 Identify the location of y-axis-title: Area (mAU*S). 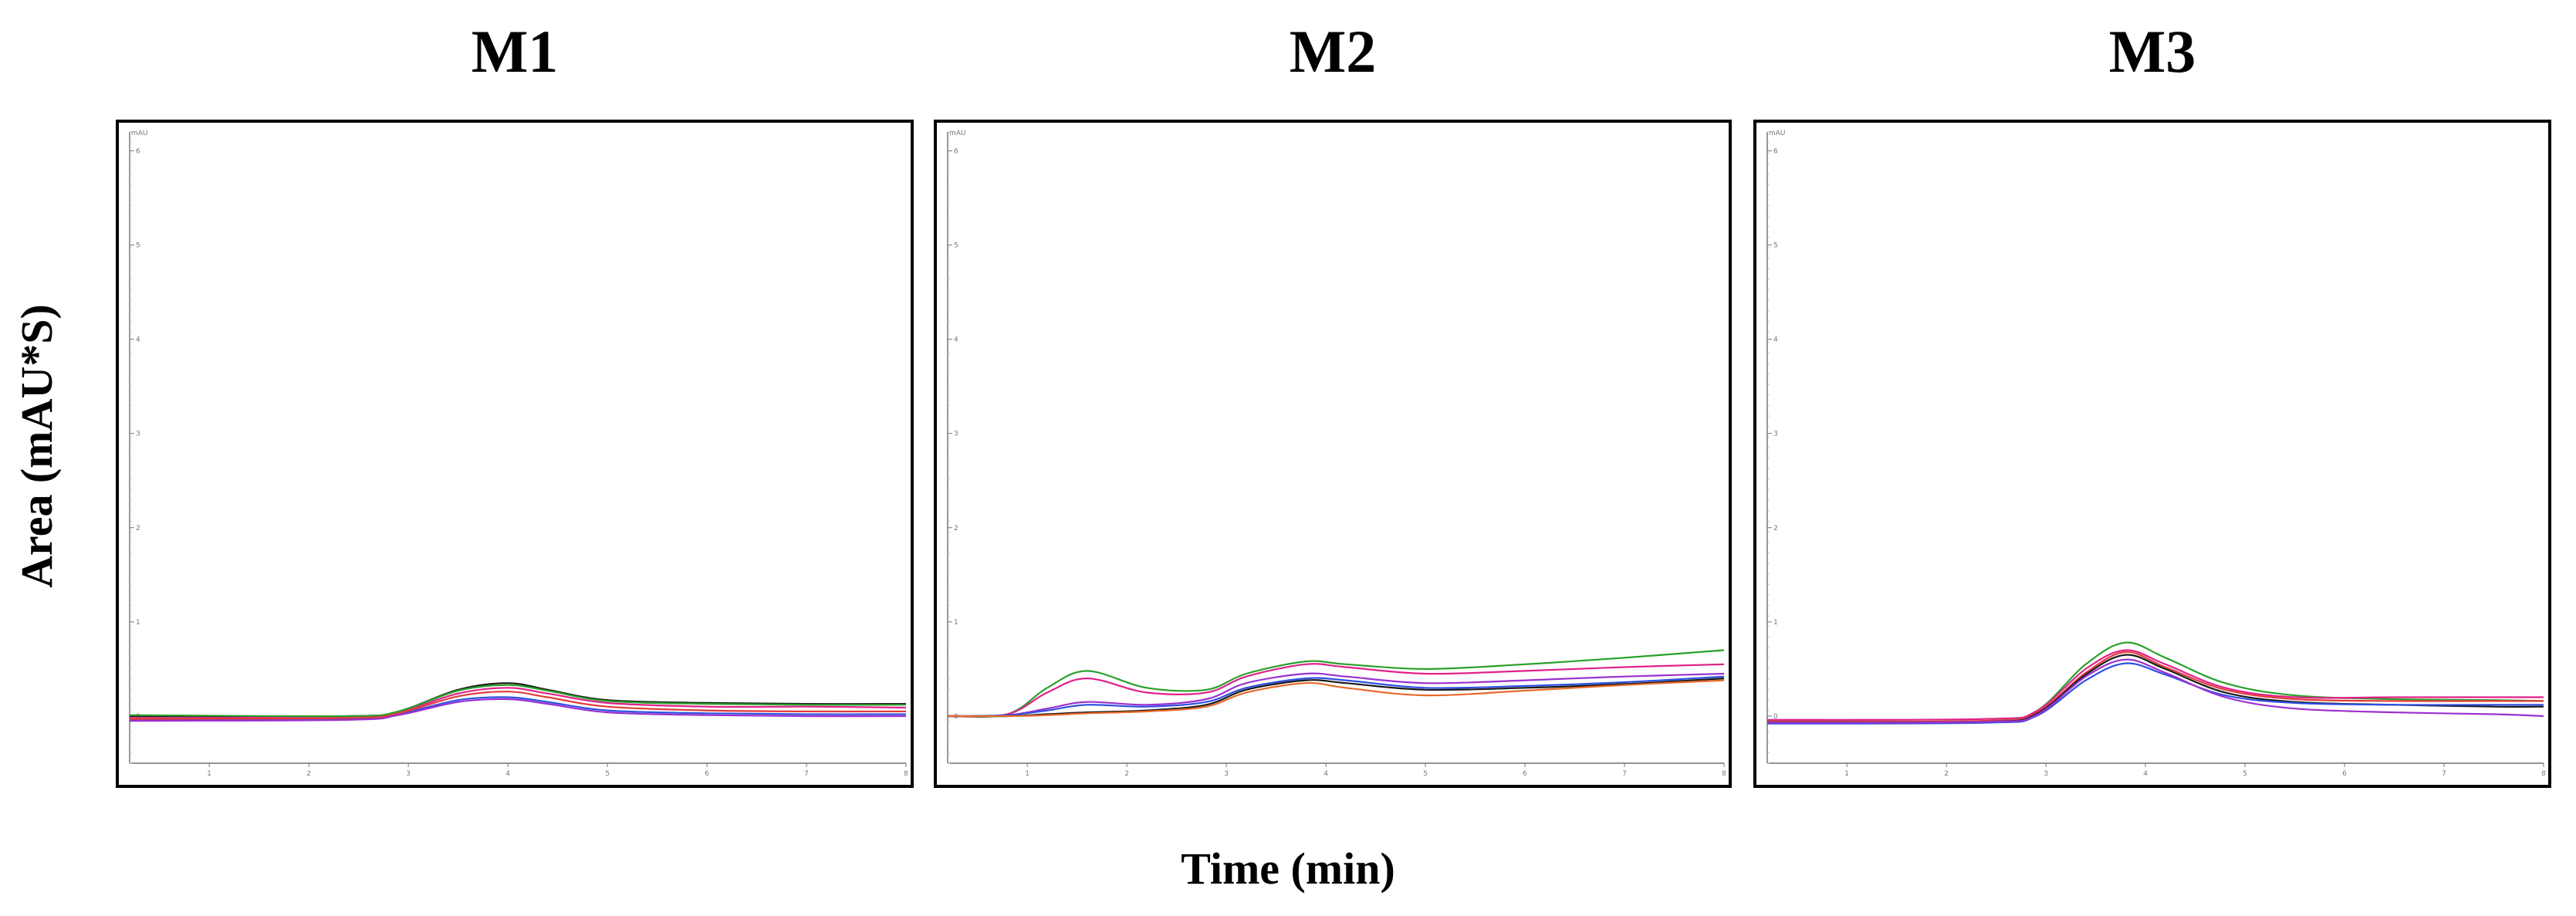
(37, 446).